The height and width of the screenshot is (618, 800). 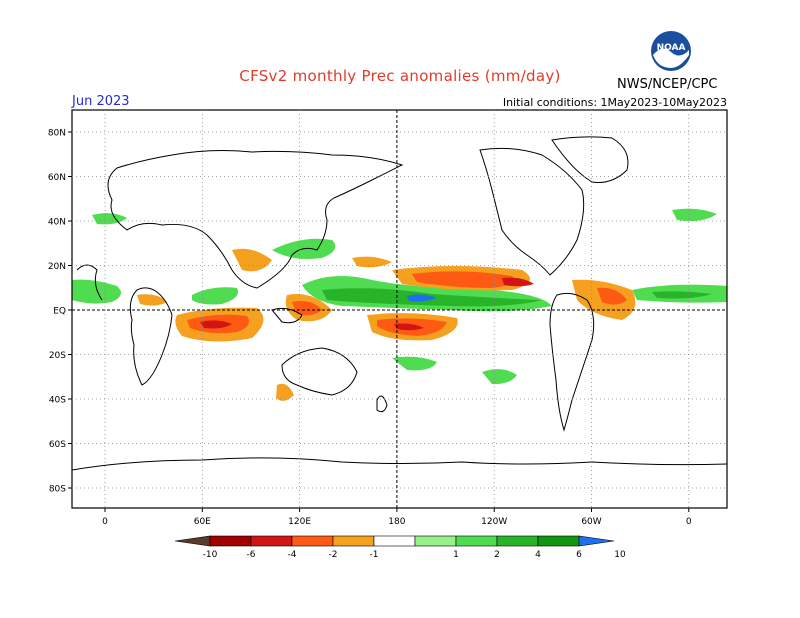 I want to click on lat-tick-label: 20N, so click(x=57, y=267).